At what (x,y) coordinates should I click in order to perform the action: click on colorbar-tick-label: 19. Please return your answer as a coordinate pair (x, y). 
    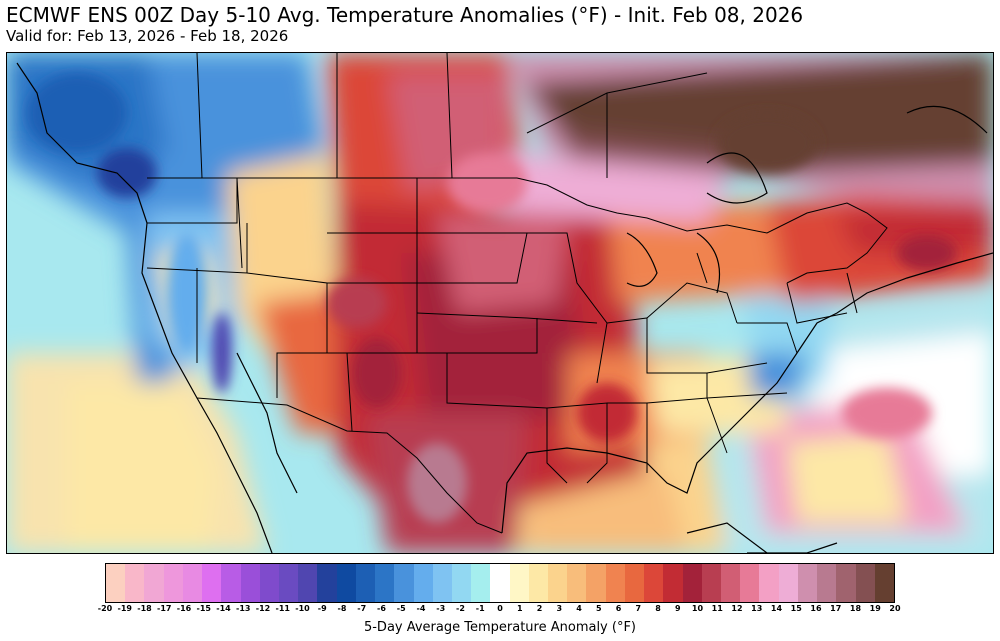
    Looking at the image, I should click on (875, 608).